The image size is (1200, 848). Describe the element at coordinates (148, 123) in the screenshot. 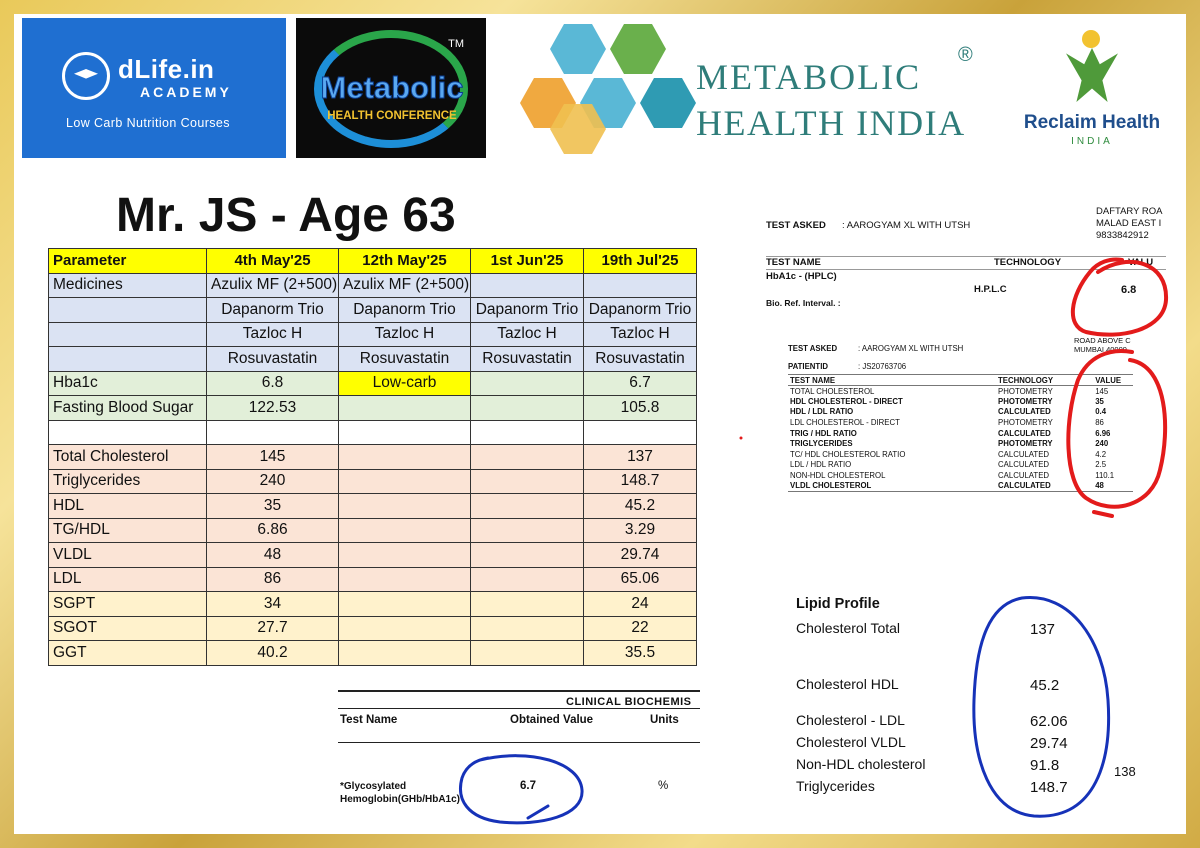

I see `dlife-tagline: Low Carb Nutrition Courses` at that location.